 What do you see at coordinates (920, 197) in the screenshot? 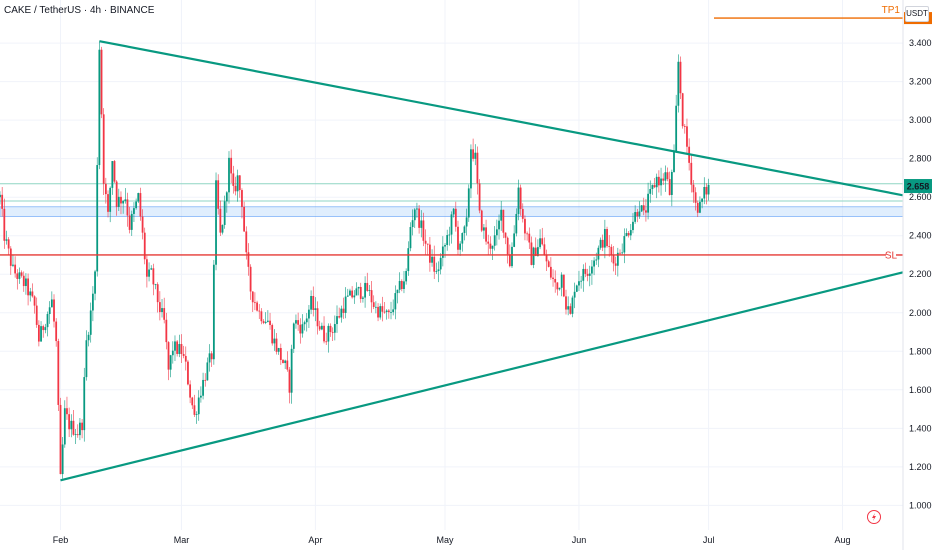
I see `price-tick-label: 2.600` at bounding box center [920, 197].